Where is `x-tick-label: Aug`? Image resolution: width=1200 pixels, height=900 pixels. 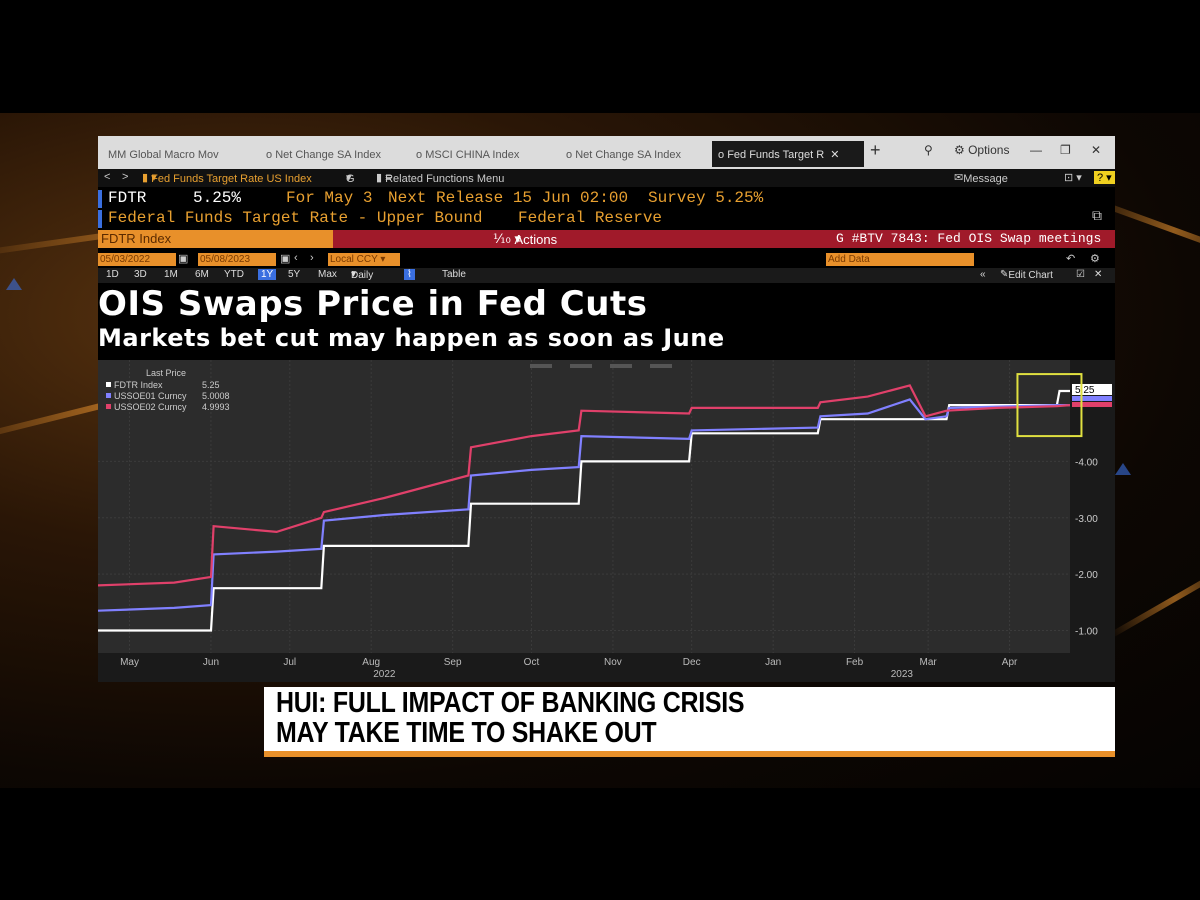 x-tick-label: Aug is located at coordinates (371, 662).